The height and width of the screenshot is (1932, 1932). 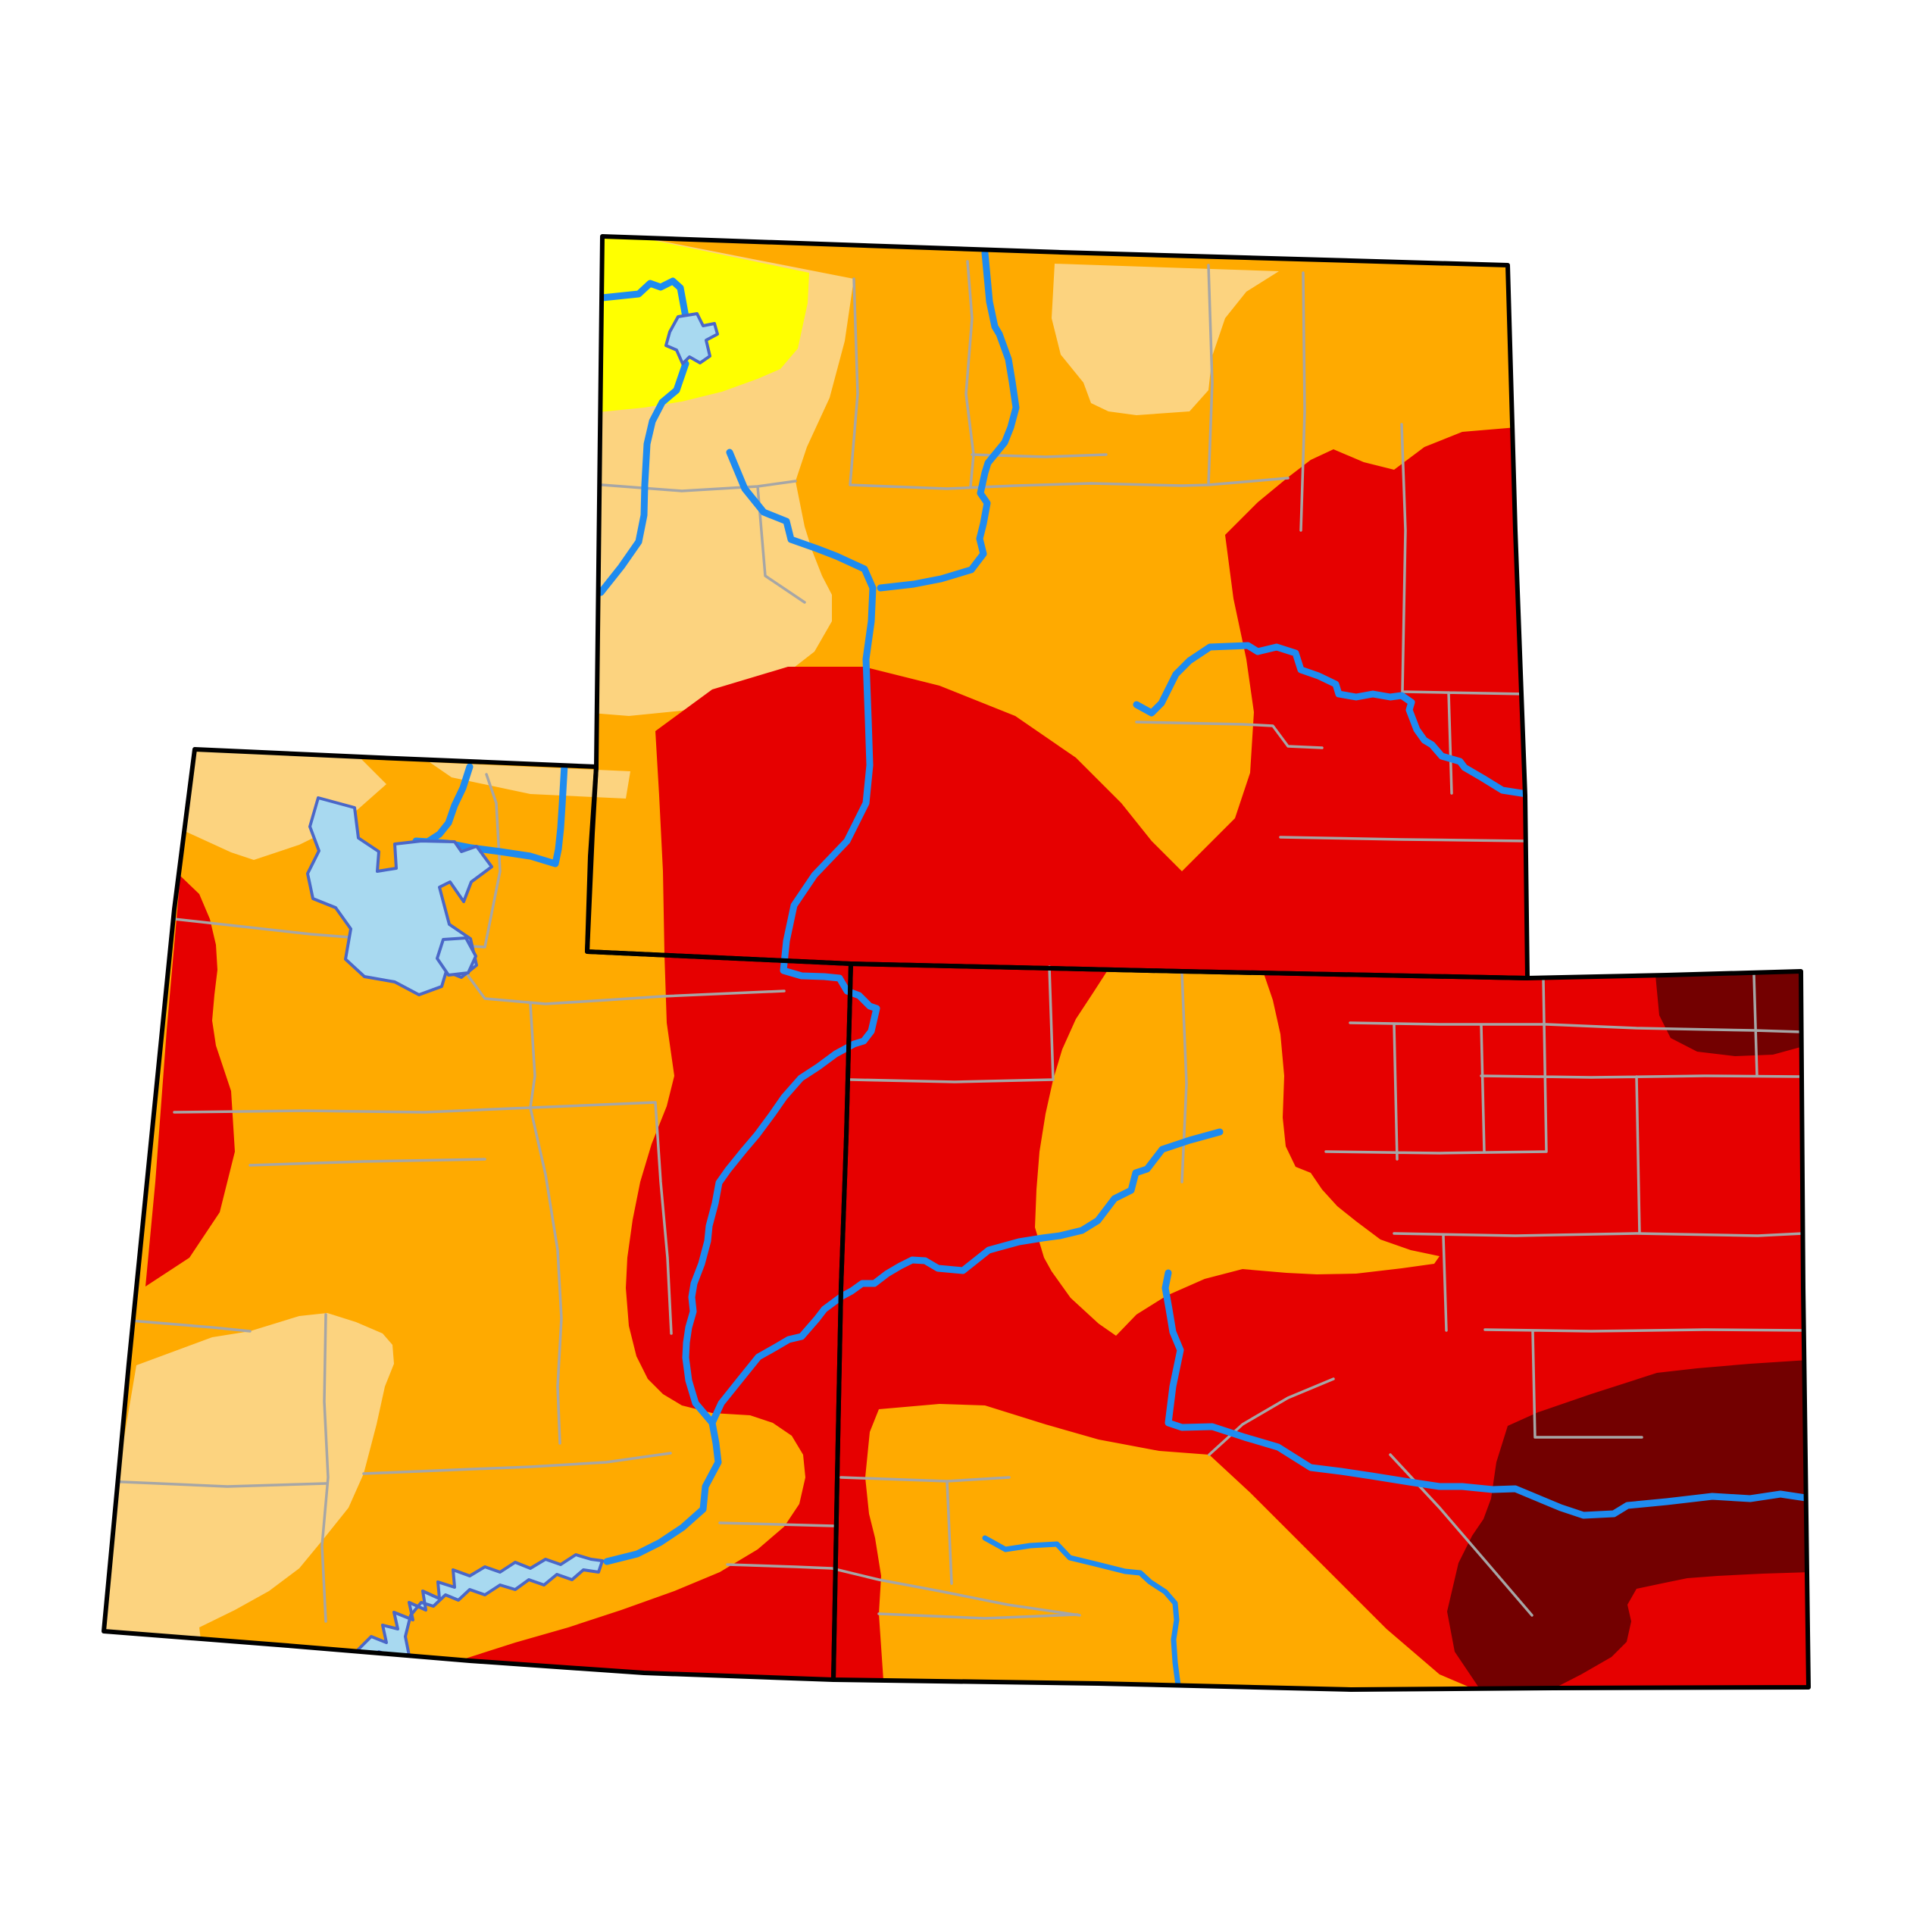 What do you see at coordinates (282, 801) in the screenshot?
I see `region-ut-d1-northwest` at bounding box center [282, 801].